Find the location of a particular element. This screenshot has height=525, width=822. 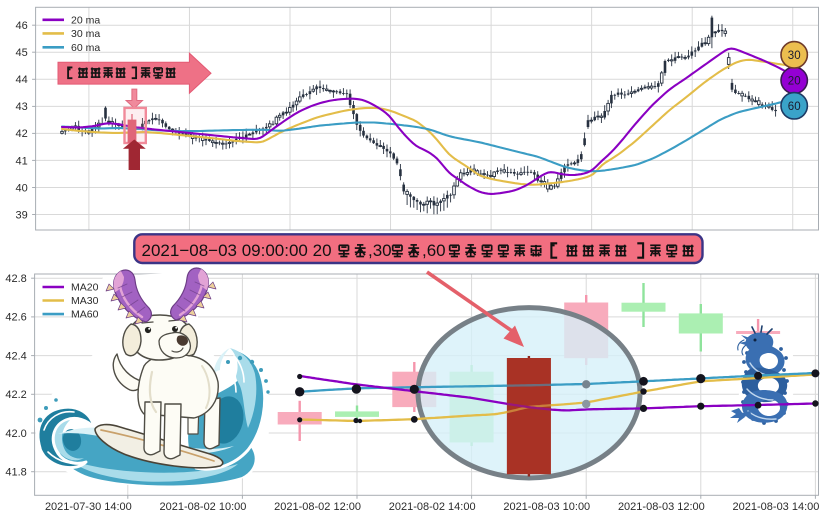

svg-text: 45 is located at coordinates (22, 53).